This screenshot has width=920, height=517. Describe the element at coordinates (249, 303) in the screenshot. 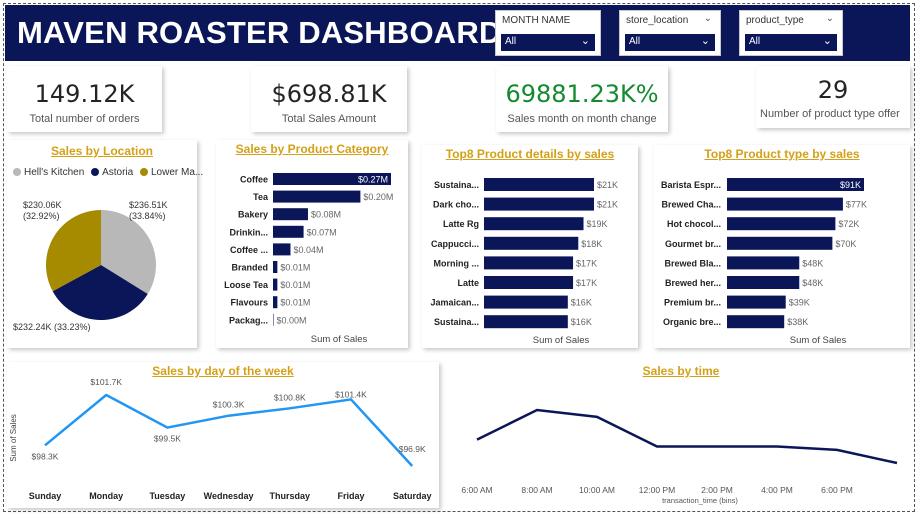

I see `bar-category-label: Flavours` at that location.